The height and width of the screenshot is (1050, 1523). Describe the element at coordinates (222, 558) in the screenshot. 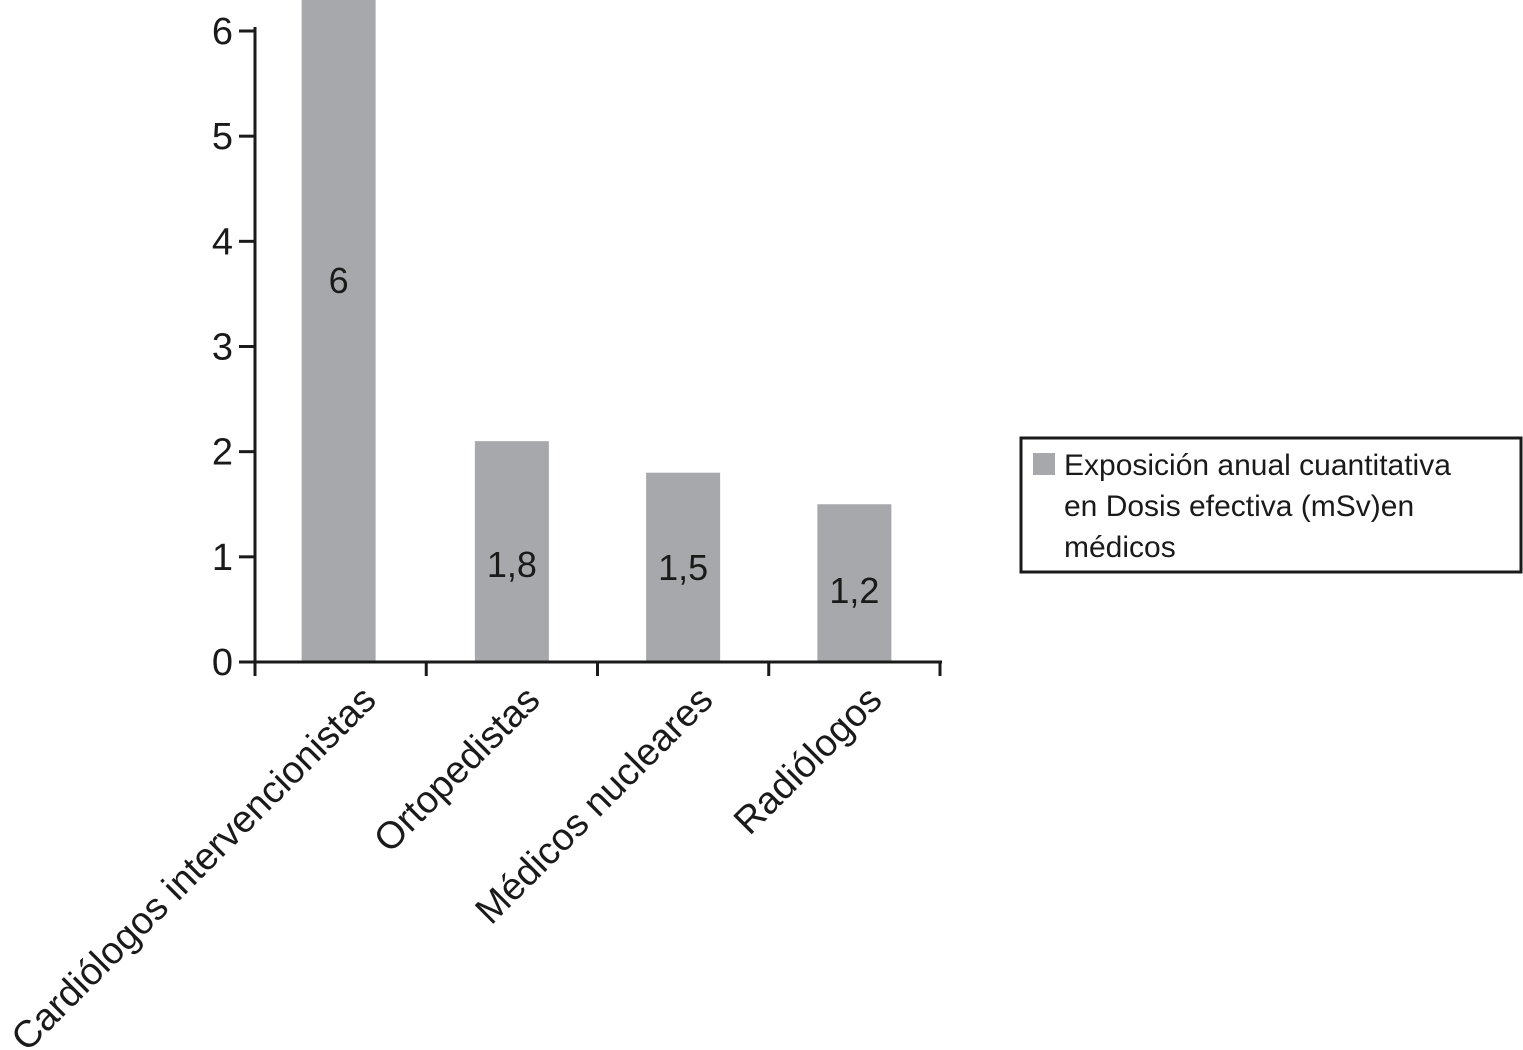

I see `y-tick-label-1: 1` at that location.